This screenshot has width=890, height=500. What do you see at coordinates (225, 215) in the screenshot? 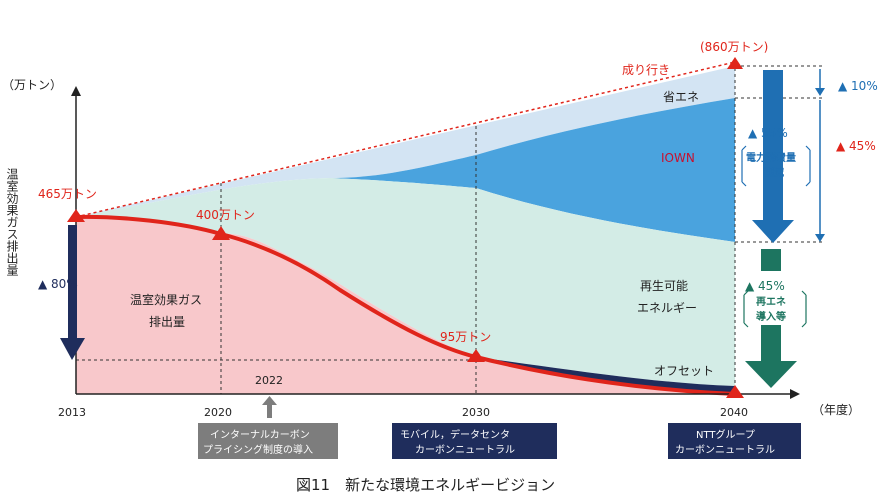
I see `label-400: 400万トン` at bounding box center [225, 215].